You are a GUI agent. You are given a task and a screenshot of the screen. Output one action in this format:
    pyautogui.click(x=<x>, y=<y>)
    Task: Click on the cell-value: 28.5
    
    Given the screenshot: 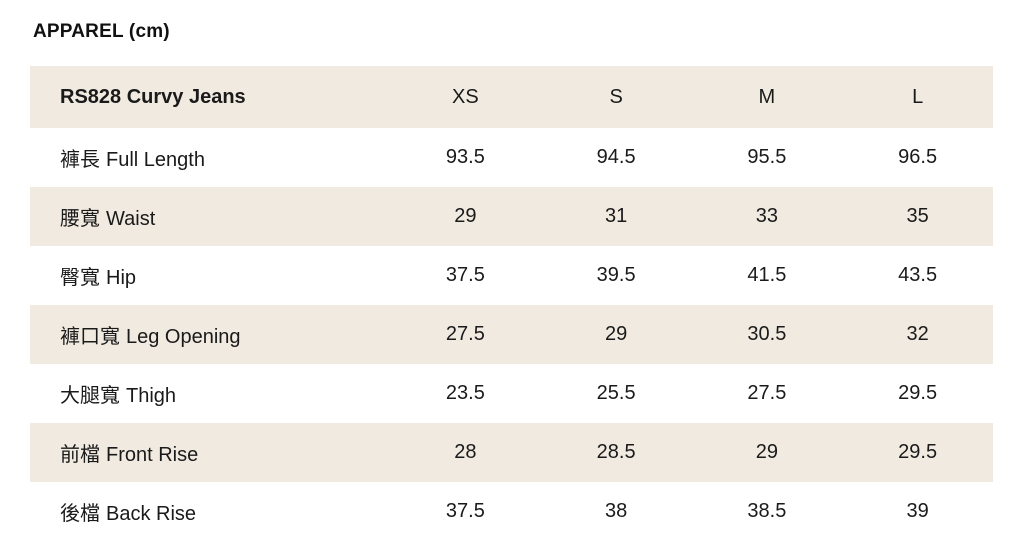 What is the action you would take?
    pyautogui.click(x=616, y=452)
    